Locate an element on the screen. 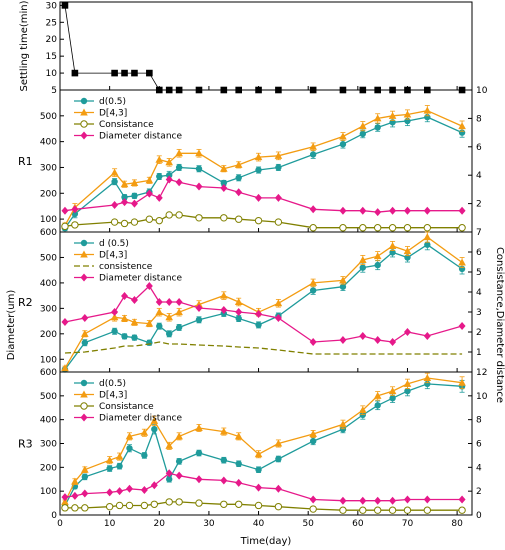 The width and height of the screenshot is (505, 550). right-tick-label: 10 is located at coordinates (482, 397).